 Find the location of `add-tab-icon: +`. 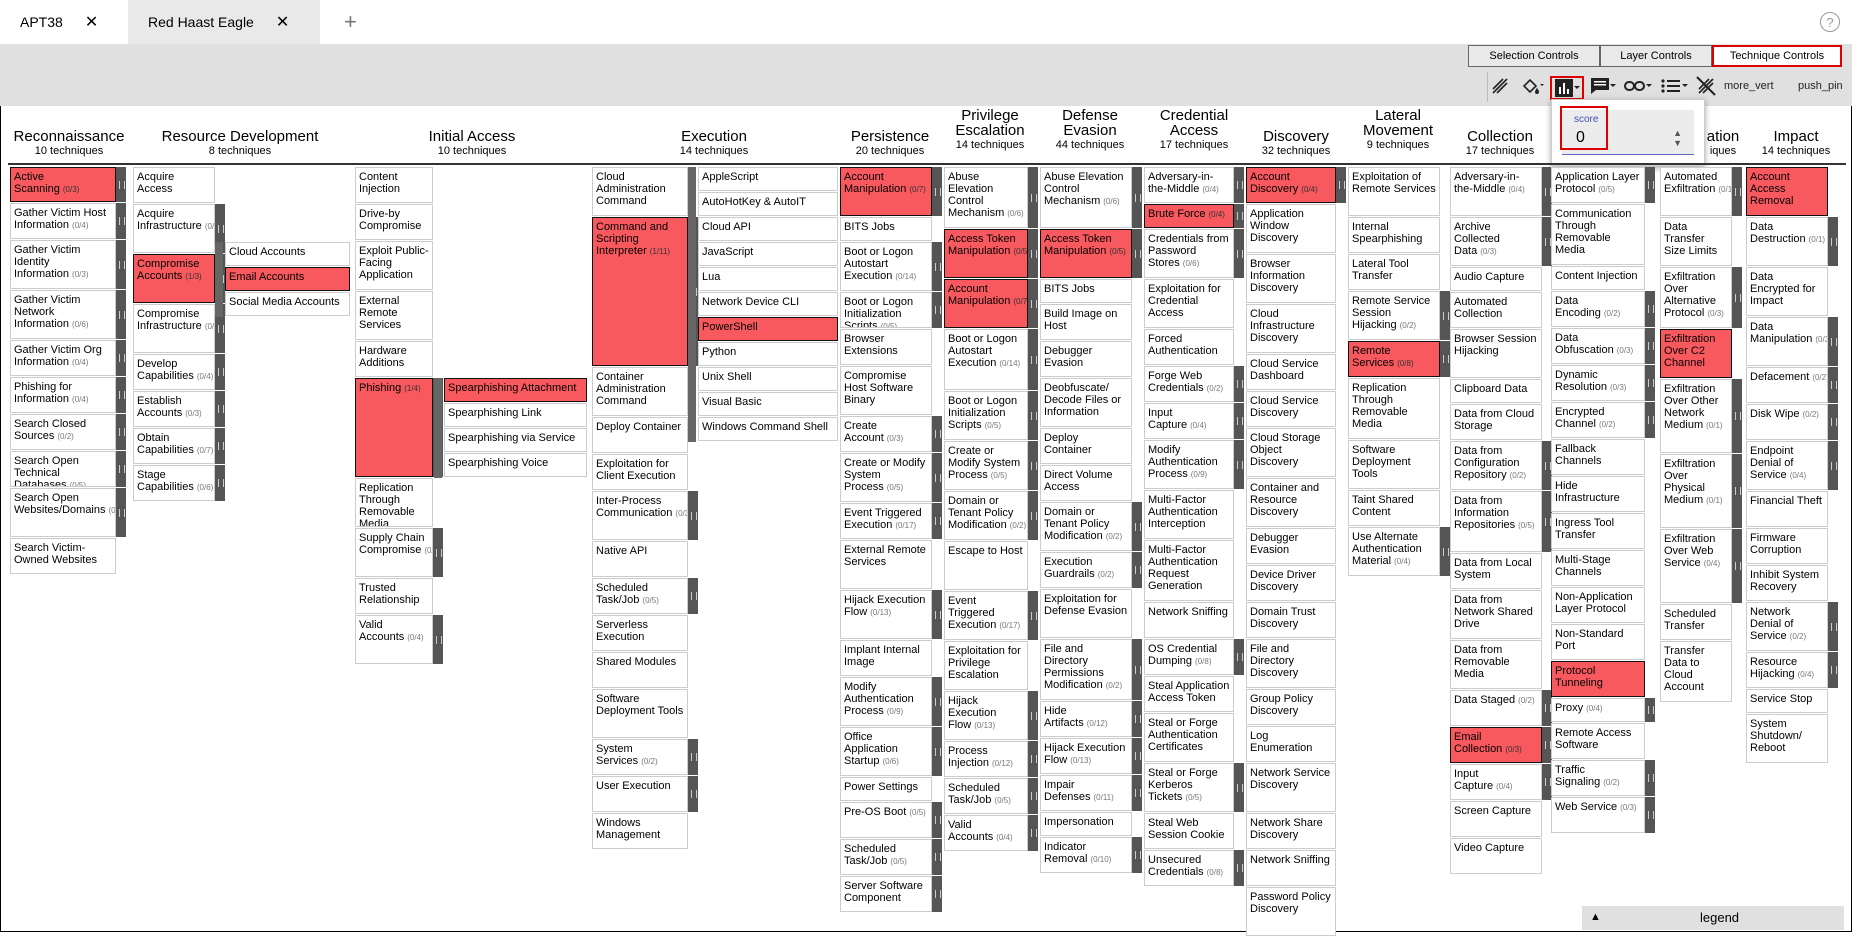

add-tab-icon: + is located at coordinates (350, 21).